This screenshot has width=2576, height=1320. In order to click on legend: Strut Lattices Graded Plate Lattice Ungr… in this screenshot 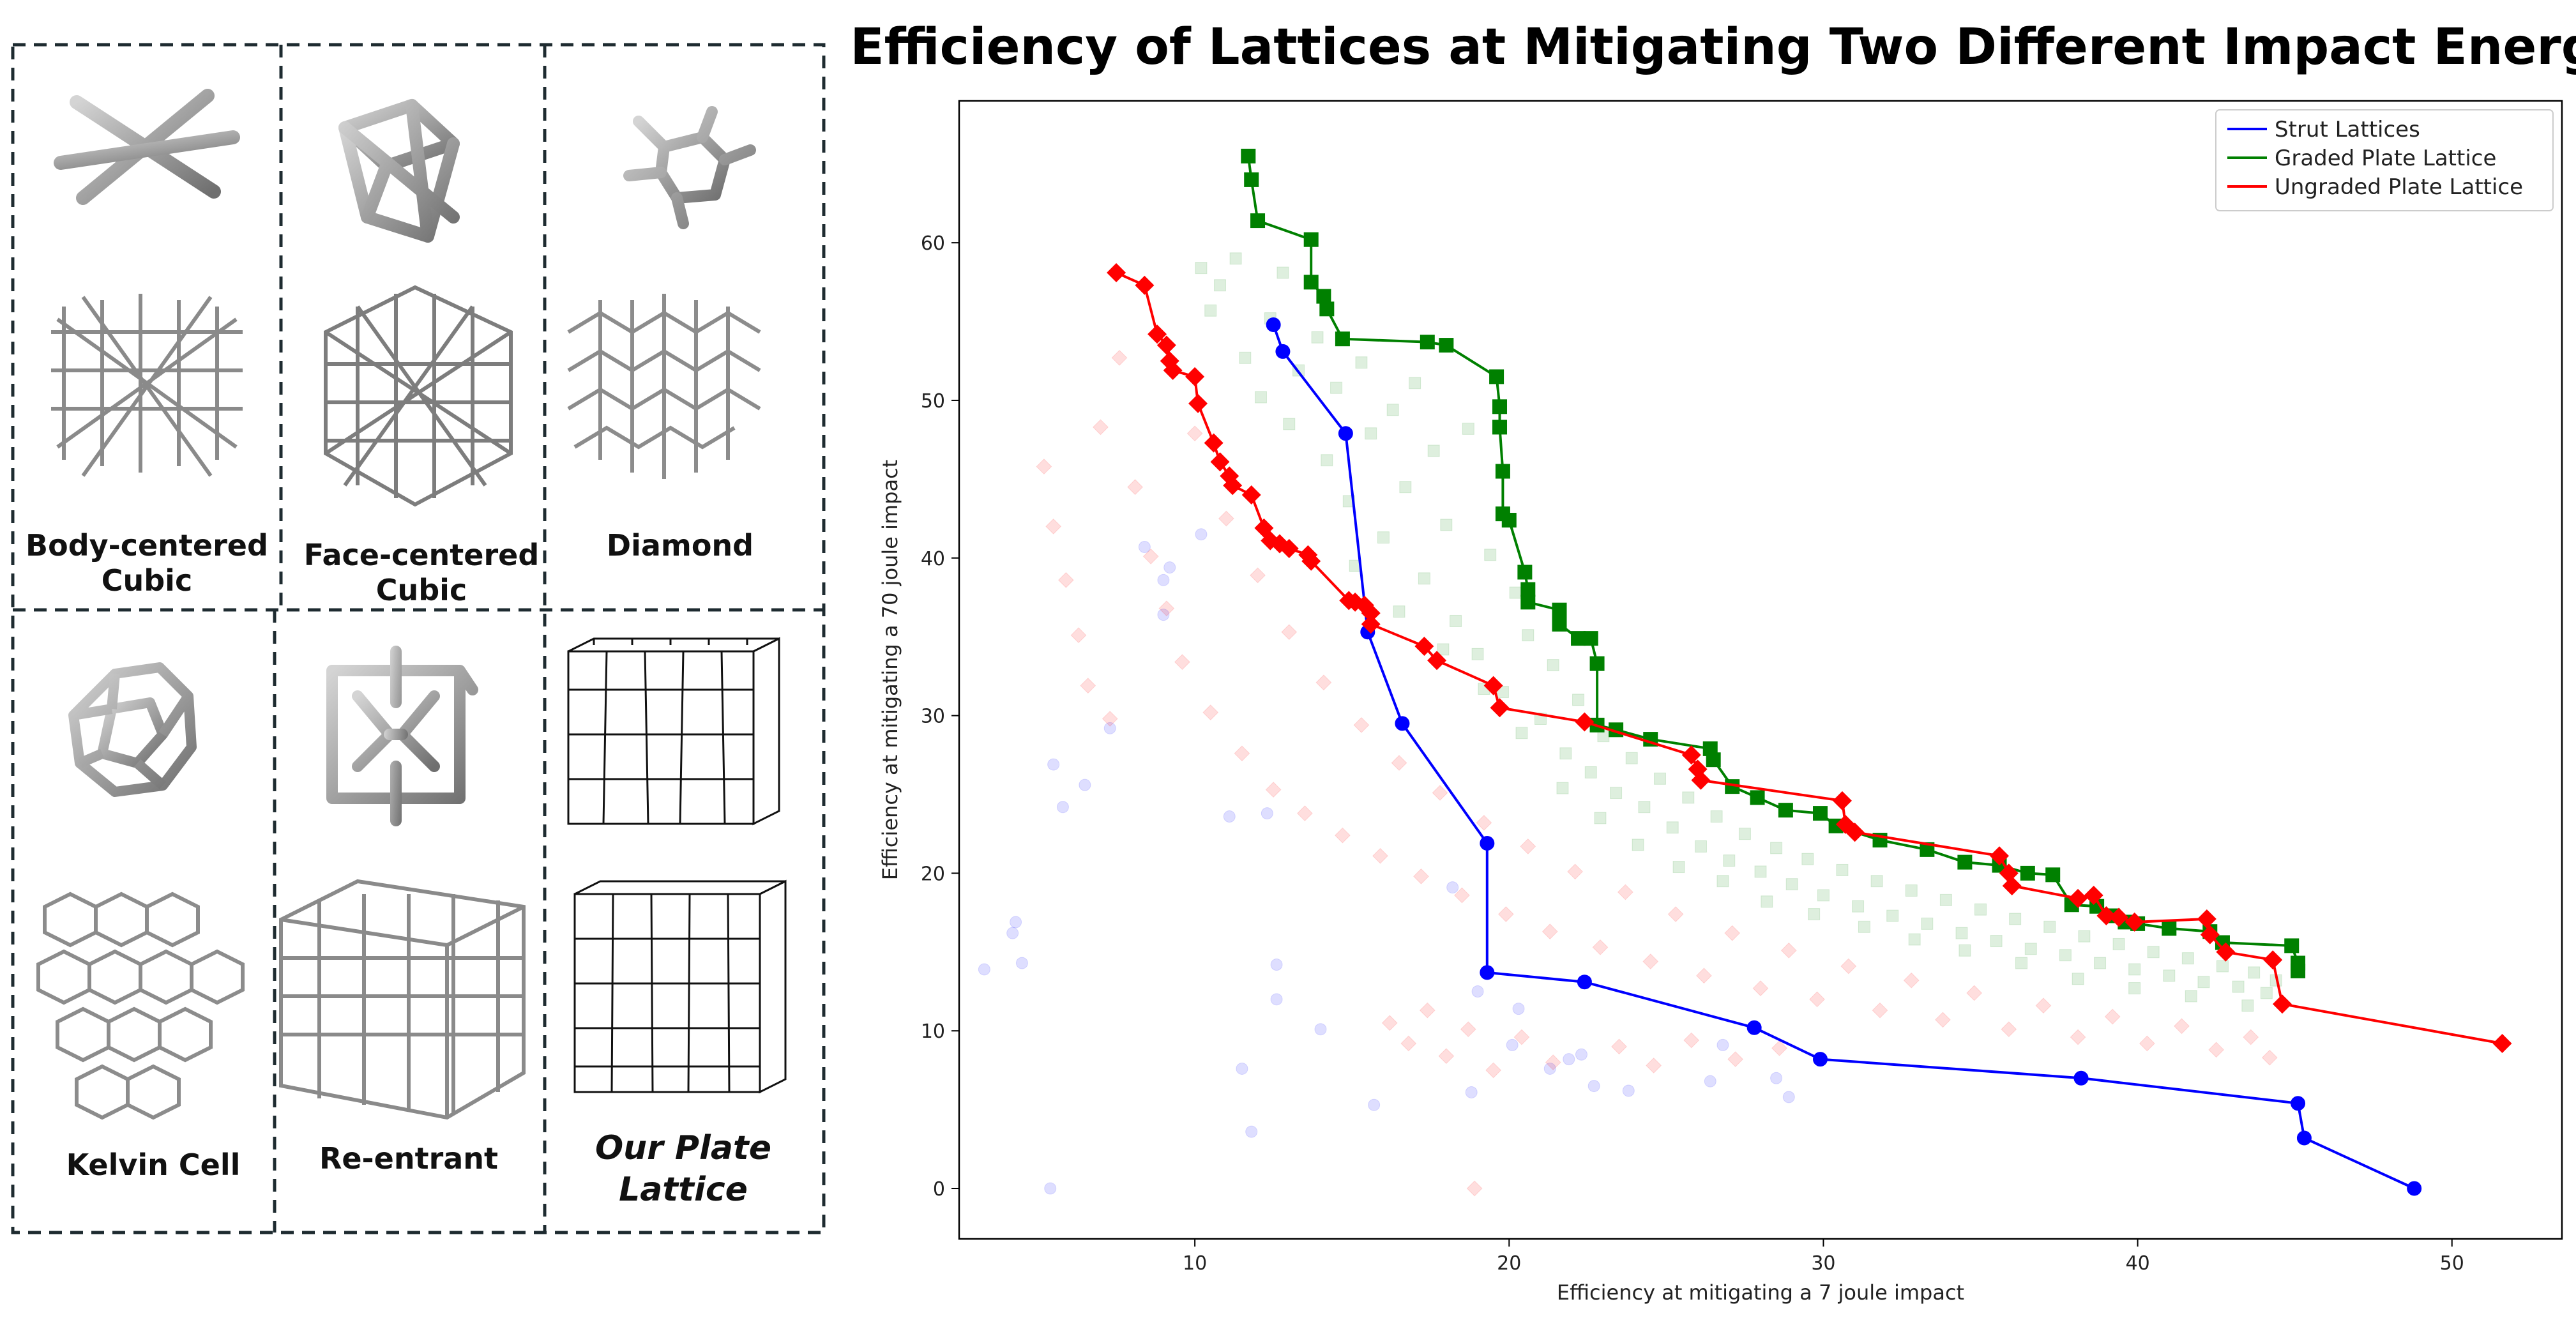, I will do `click(2385, 160)`.